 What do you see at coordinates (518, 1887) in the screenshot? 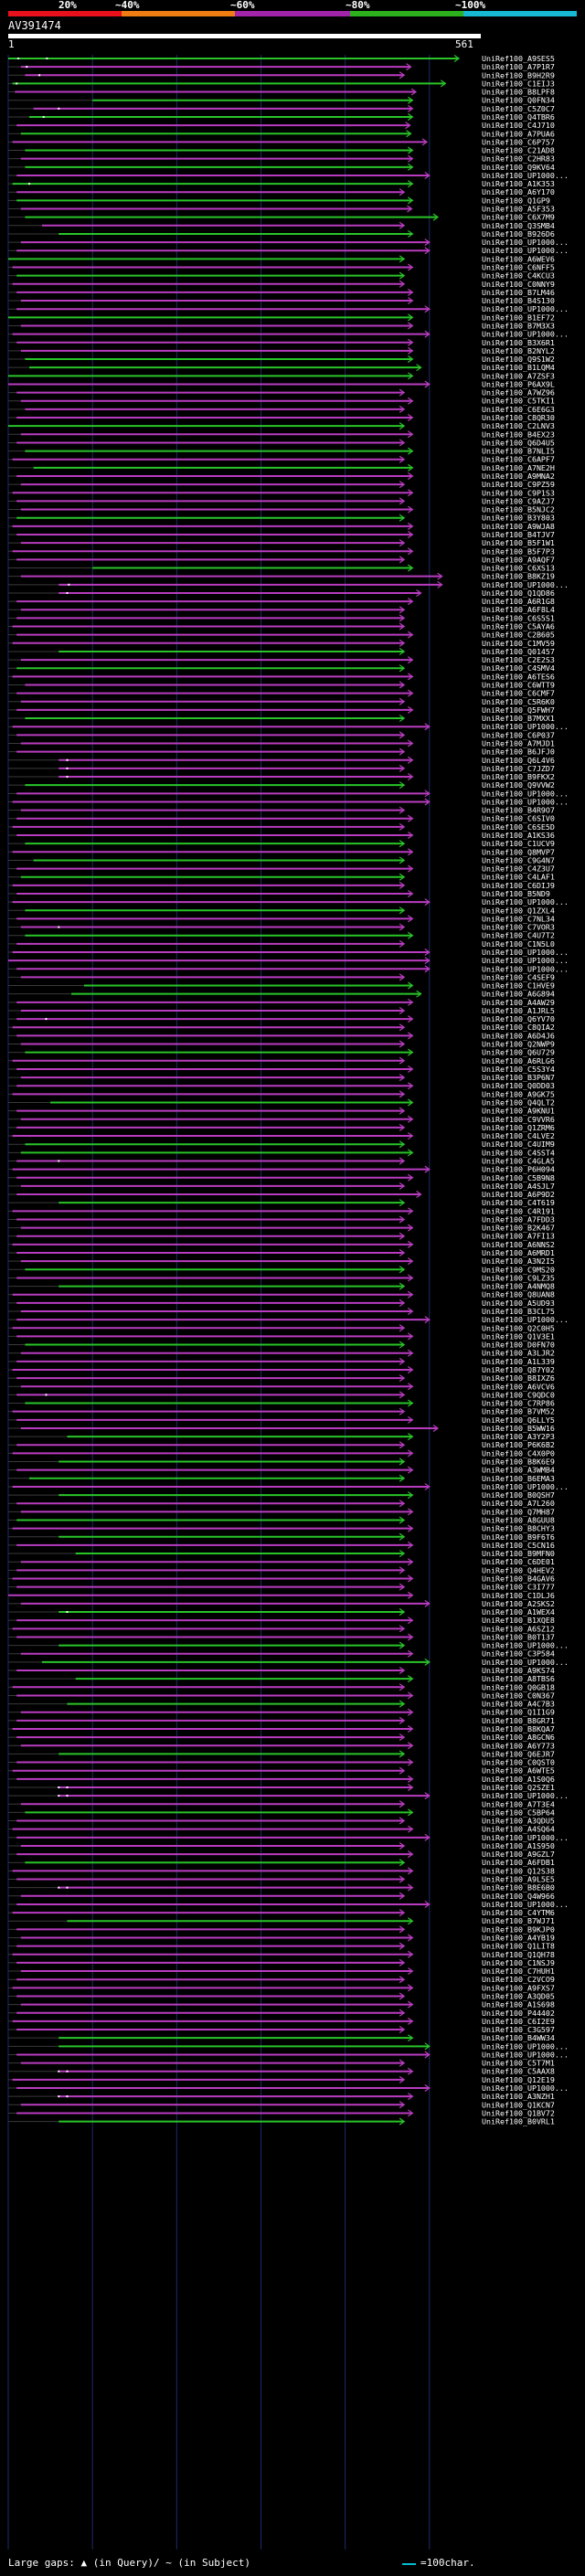
I see `hit-label: UniRef100_B8E6B0` at bounding box center [518, 1887].